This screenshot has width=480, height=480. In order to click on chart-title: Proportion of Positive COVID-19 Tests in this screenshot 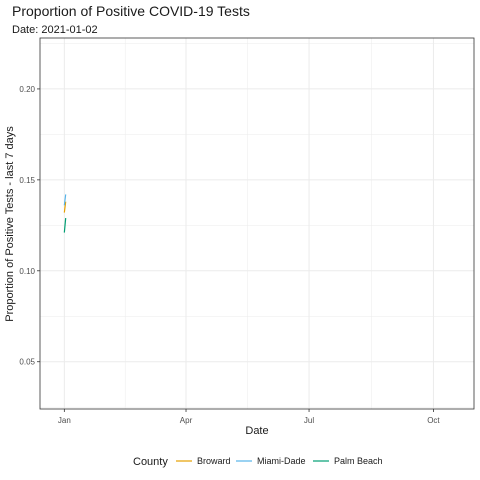, I will do `click(131, 11)`.